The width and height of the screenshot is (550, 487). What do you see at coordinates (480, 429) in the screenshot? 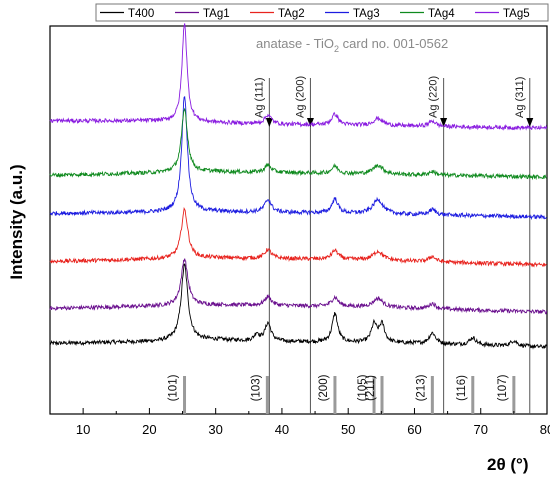
I see `x-tick-label: 70` at bounding box center [480, 429].